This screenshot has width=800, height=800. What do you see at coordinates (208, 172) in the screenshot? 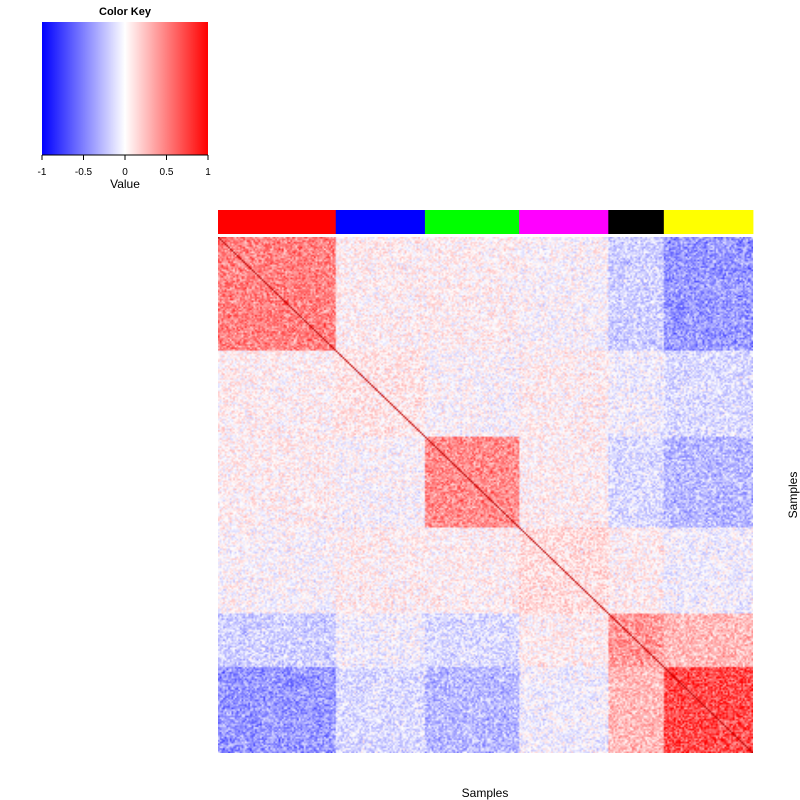
I see `color-key-tick-label: 1` at bounding box center [208, 172].